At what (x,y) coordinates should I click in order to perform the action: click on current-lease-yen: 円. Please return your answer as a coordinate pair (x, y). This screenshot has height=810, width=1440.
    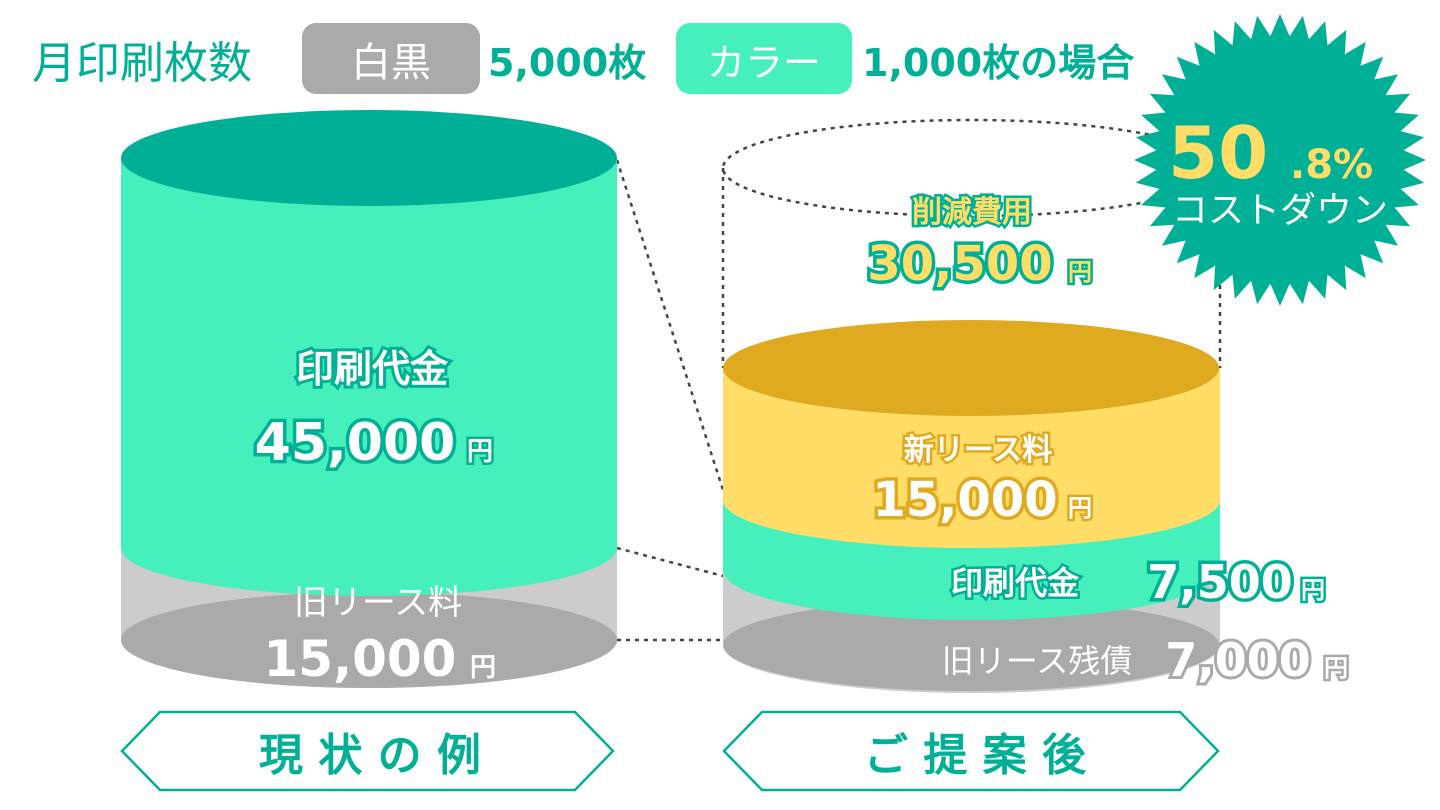
    Looking at the image, I should click on (483, 668).